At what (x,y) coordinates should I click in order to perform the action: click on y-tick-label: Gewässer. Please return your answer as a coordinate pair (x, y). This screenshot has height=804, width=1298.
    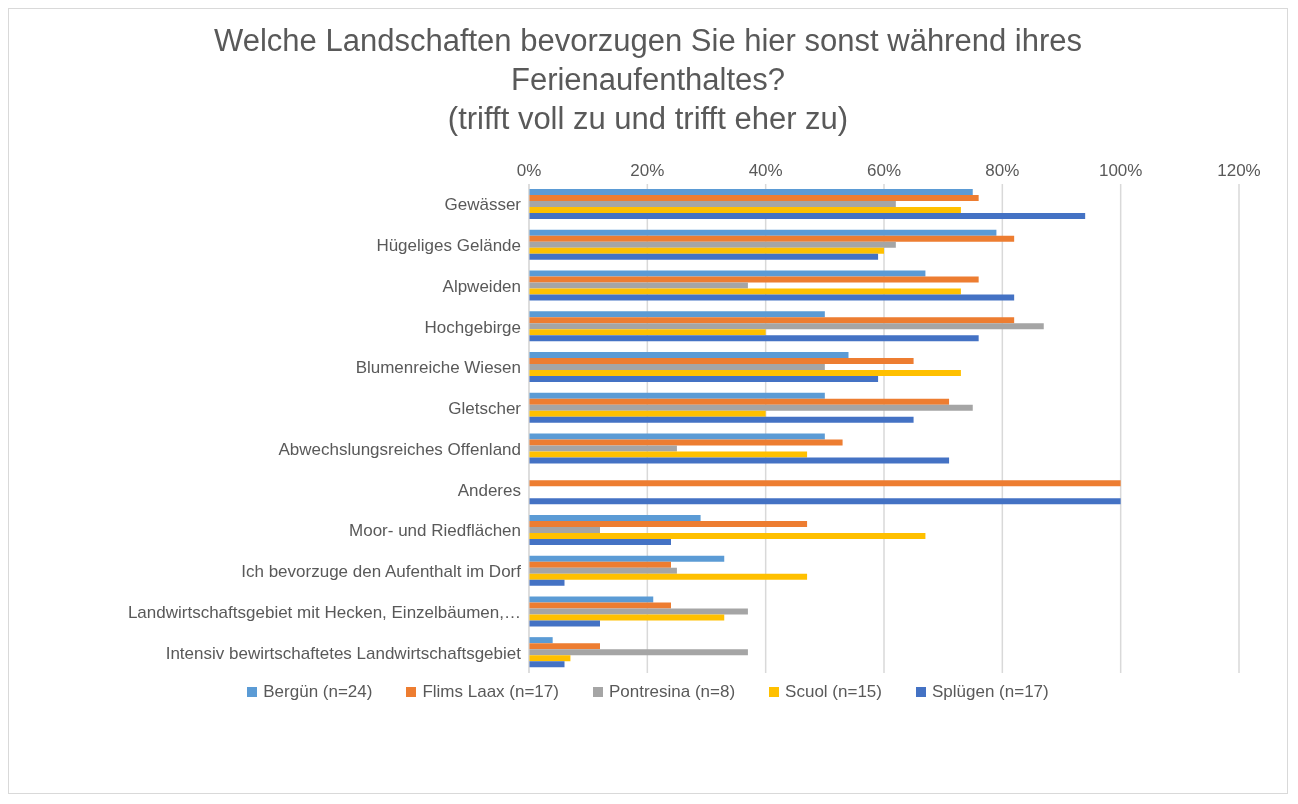
    Looking at the image, I should click on (483, 205).